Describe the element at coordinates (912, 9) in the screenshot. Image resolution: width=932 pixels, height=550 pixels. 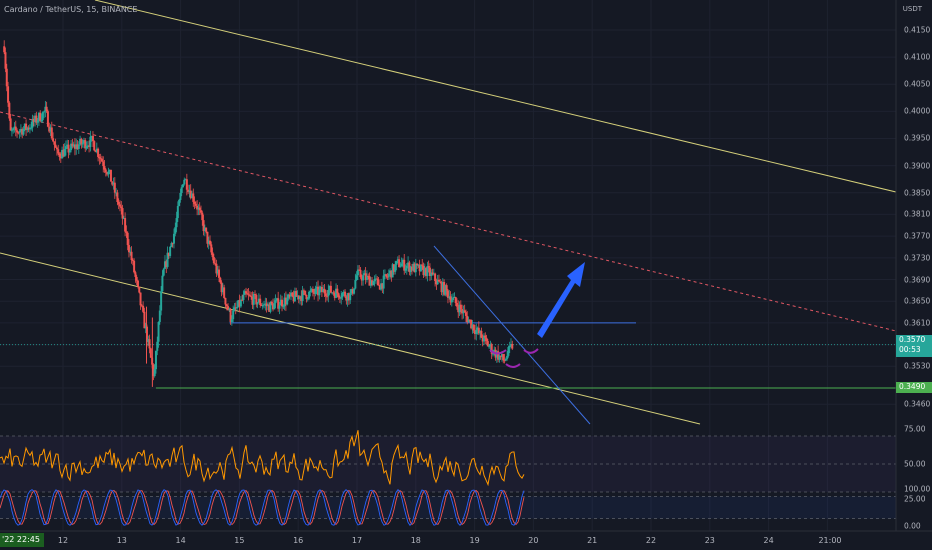
I see `currency-label: USDT` at that location.